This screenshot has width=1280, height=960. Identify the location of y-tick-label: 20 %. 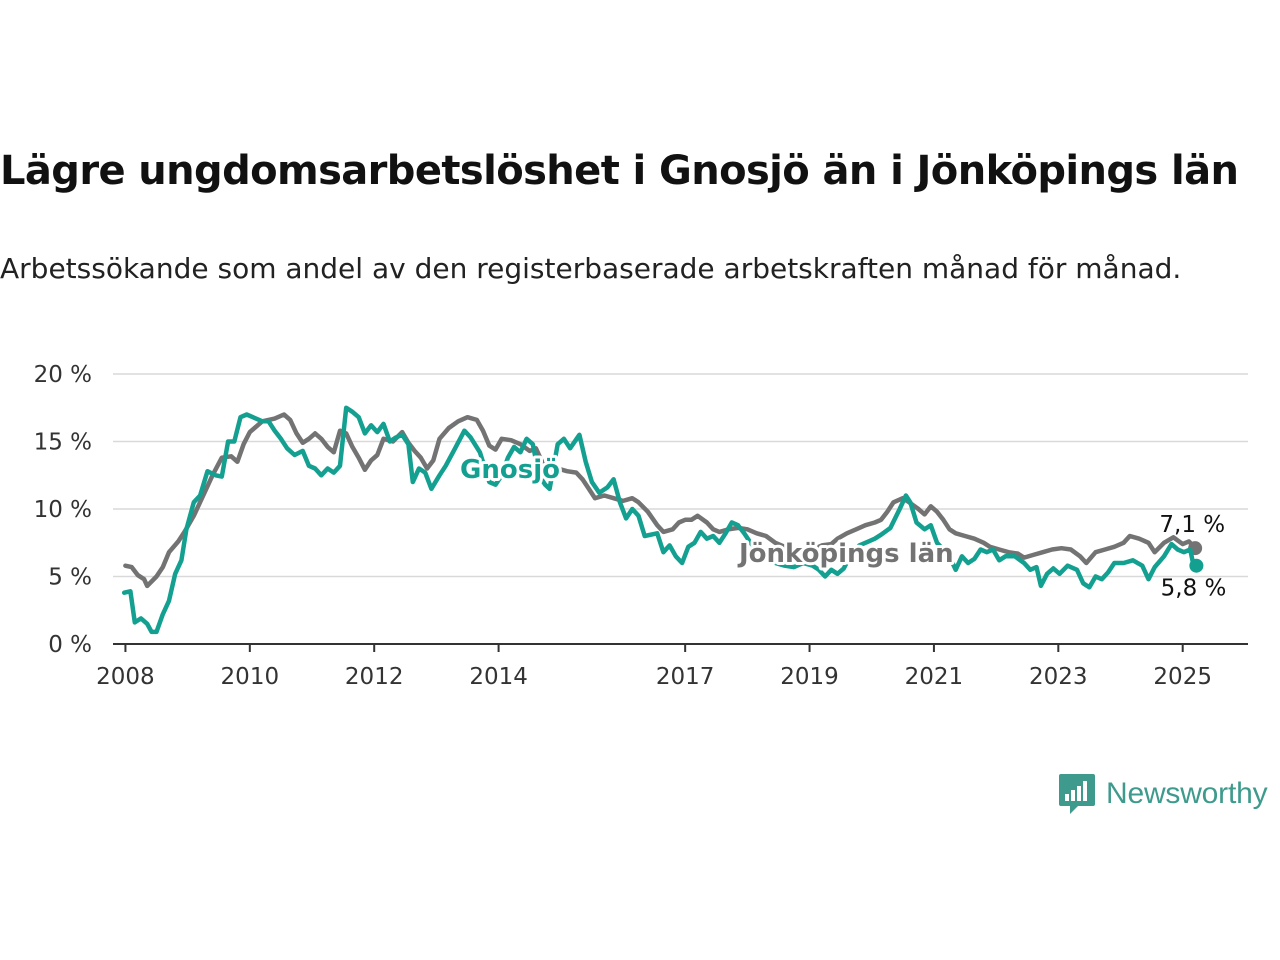
(63, 375).